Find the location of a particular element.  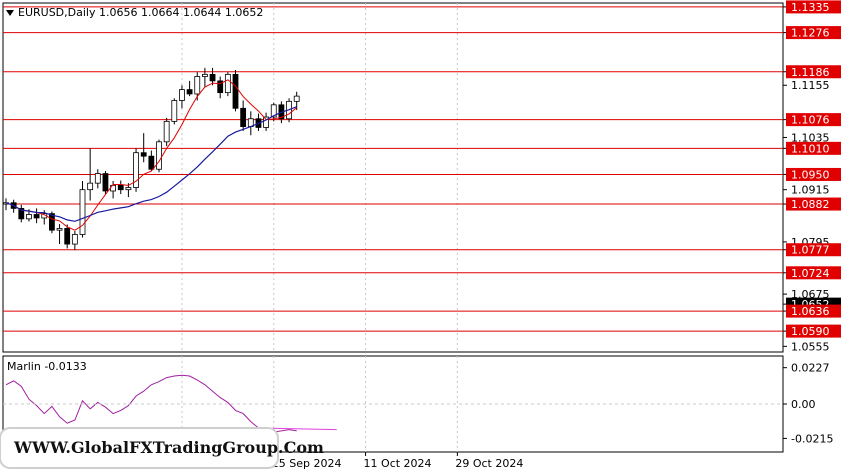

price-label: 1.0950 is located at coordinates (810, 174).